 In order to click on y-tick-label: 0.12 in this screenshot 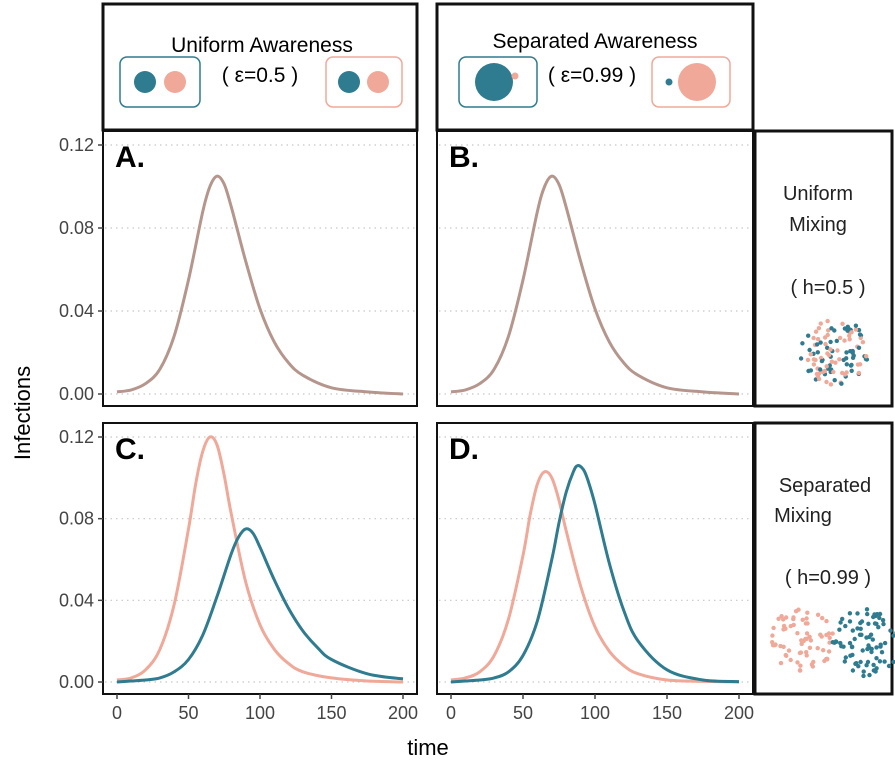, I will do `click(76, 437)`.